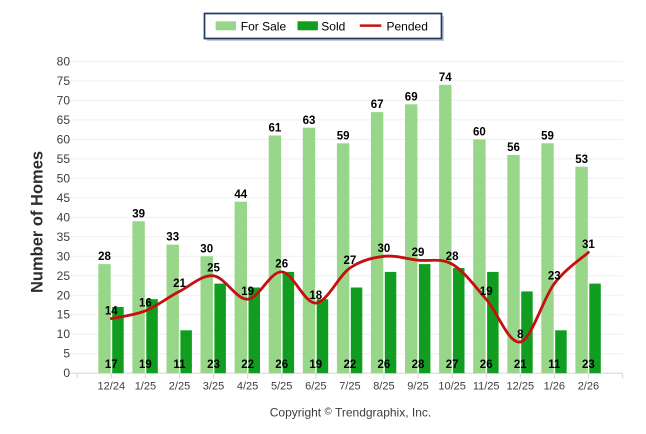 The height and width of the screenshot is (434, 646). Describe the element at coordinates (112, 387) in the screenshot. I see `svg-text: 12/24` at that location.